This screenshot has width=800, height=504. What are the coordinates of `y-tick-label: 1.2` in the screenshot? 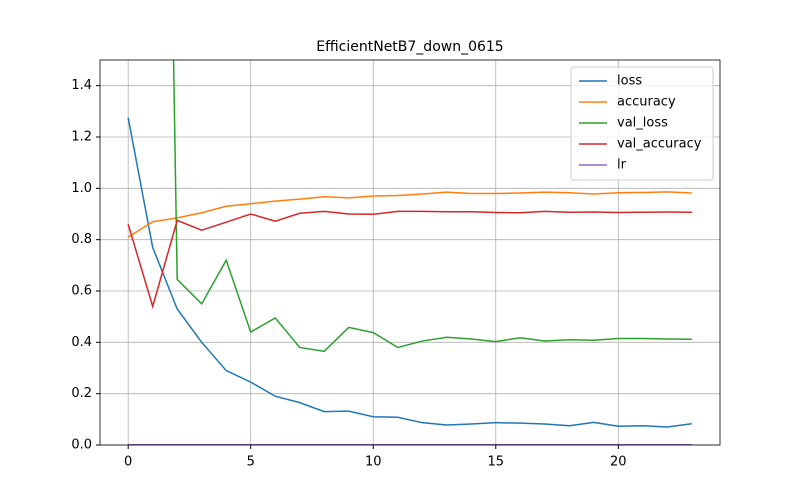 It's located at (81, 137).